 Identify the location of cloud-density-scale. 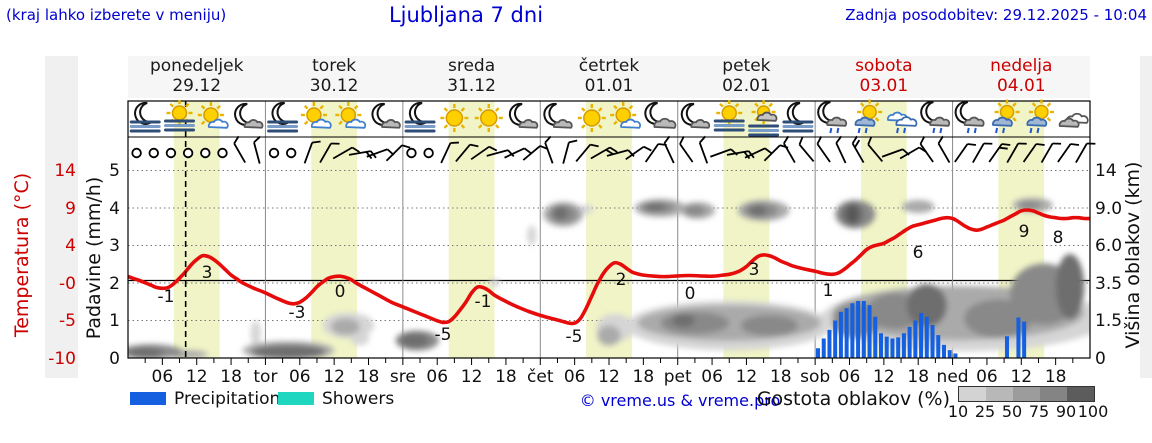
(1026, 394).